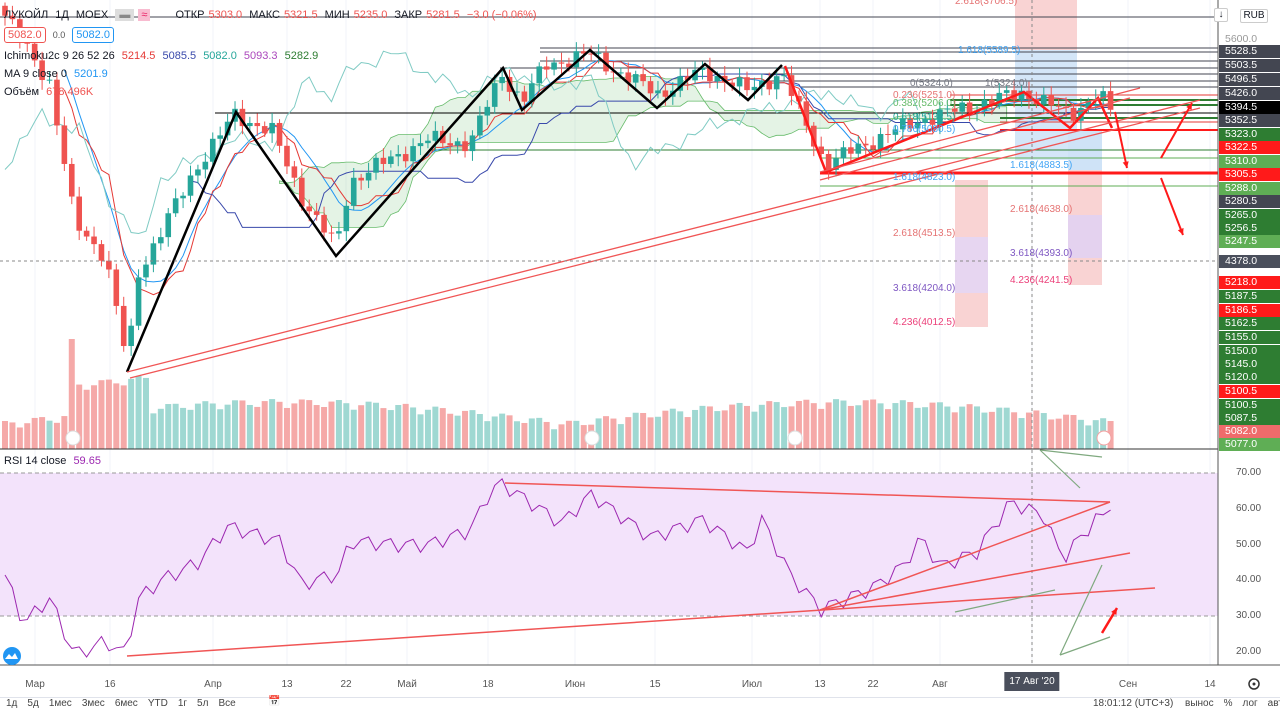 This screenshot has height=709, width=1280. Describe the element at coordinates (1221, 15) in the screenshot. I see `scroll-down-button: ↓` at that location.